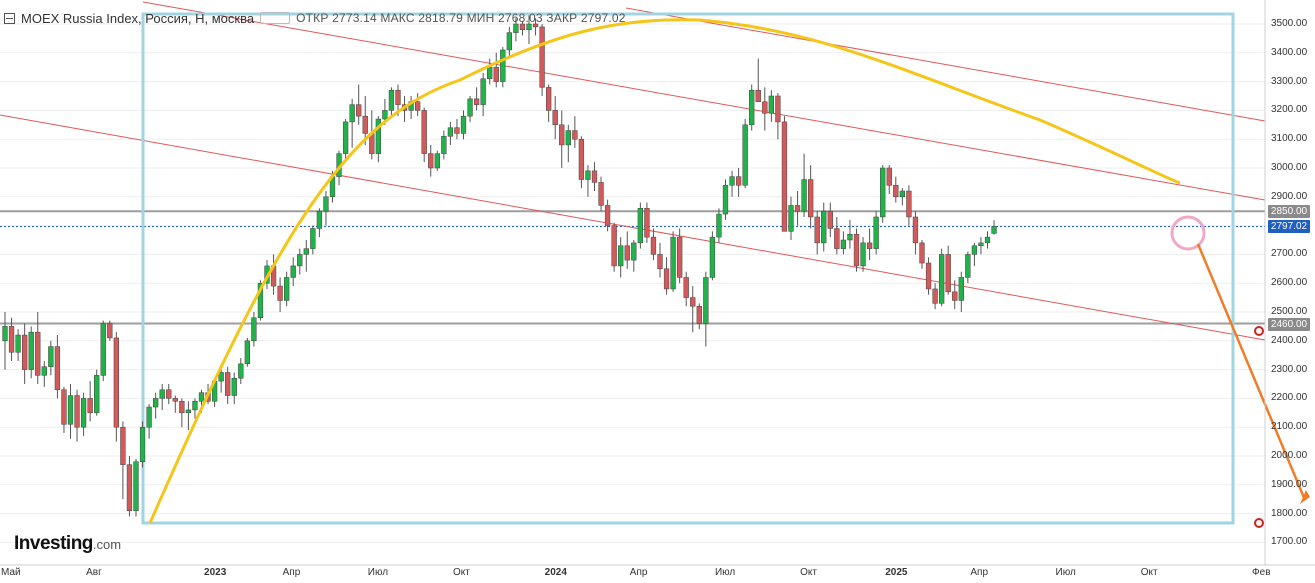 The width and height of the screenshot is (1315, 583). I want to click on y-tick-label: 3000.00, so click(1289, 167).